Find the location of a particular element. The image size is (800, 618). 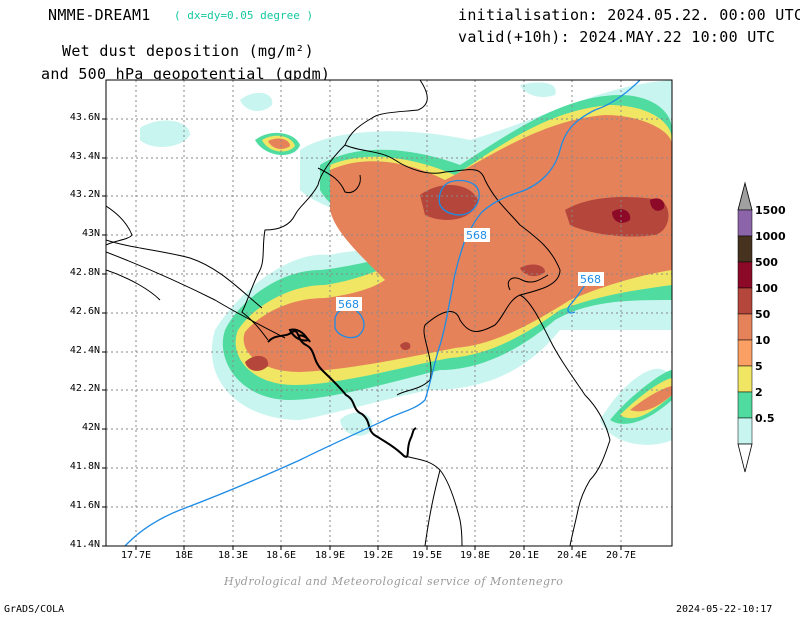

valid-time: valid(+10h): 2024.MAY.22 10:00 UTC is located at coordinates (617, 37).